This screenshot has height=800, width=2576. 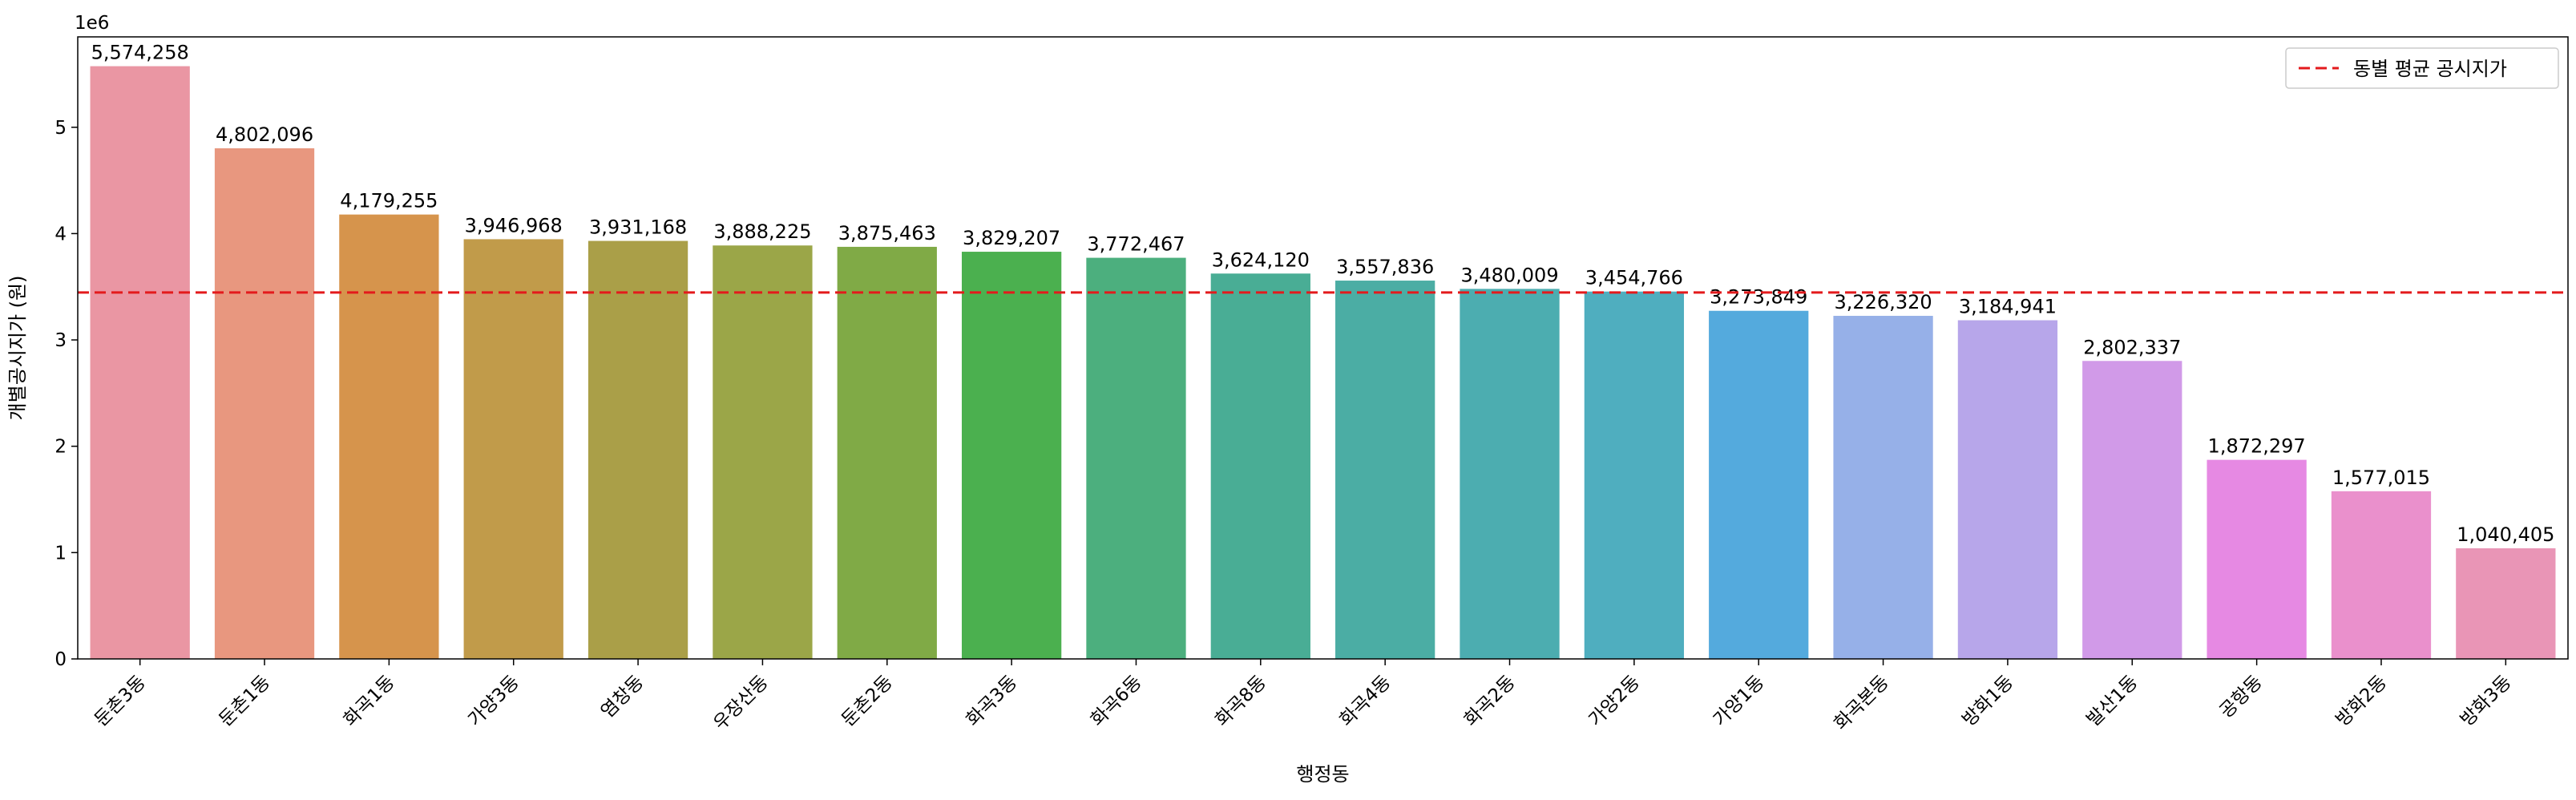 What do you see at coordinates (2242, 697) in the screenshot?
I see `x-tick-label-공항동: 공항동` at bounding box center [2242, 697].